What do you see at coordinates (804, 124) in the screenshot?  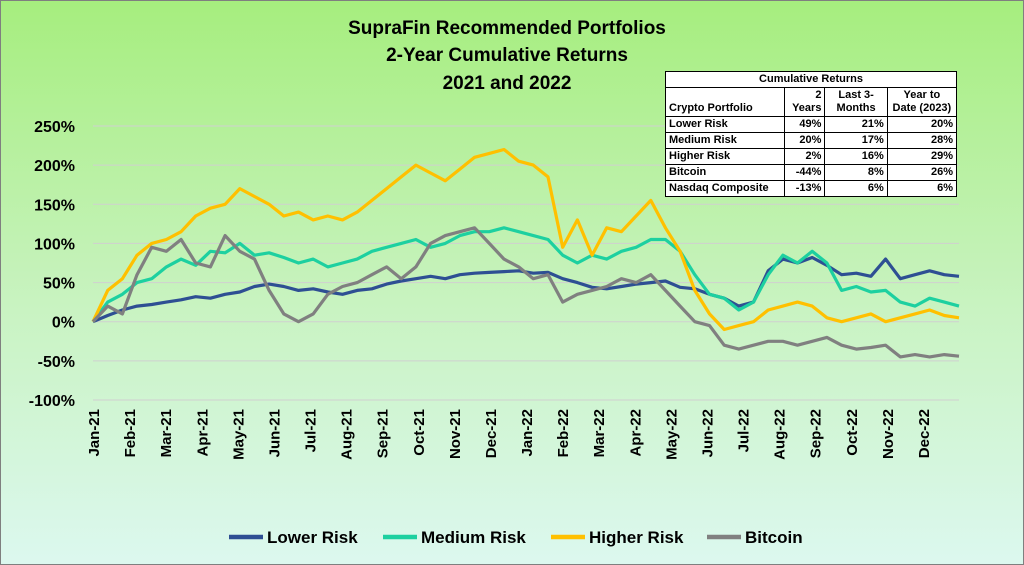 I see `table-cell: 49%` at bounding box center [804, 124].